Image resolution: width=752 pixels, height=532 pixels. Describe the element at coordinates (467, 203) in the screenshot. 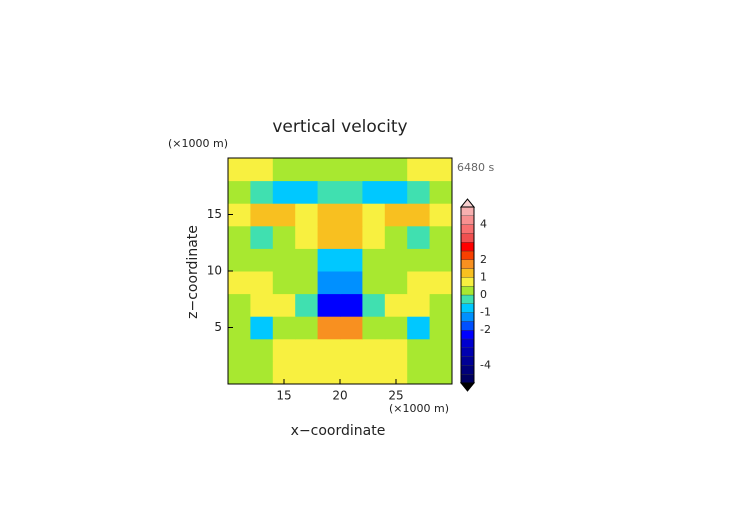

I see `colorbar-extend-high` at that location.